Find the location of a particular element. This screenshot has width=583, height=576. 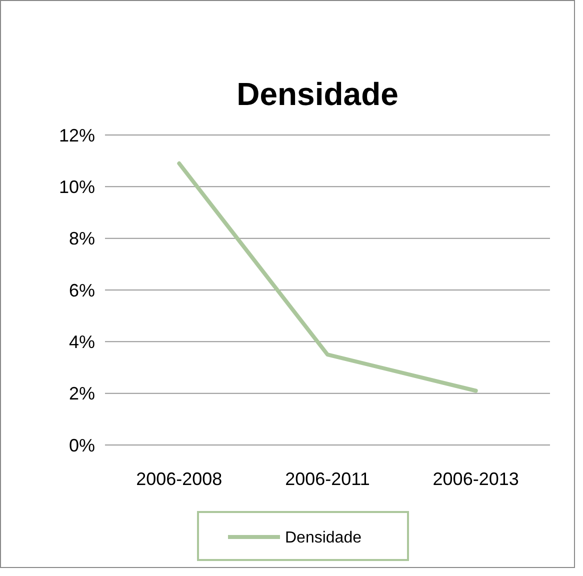

y-tick-label: 0% is located at coordinates (81, 445).